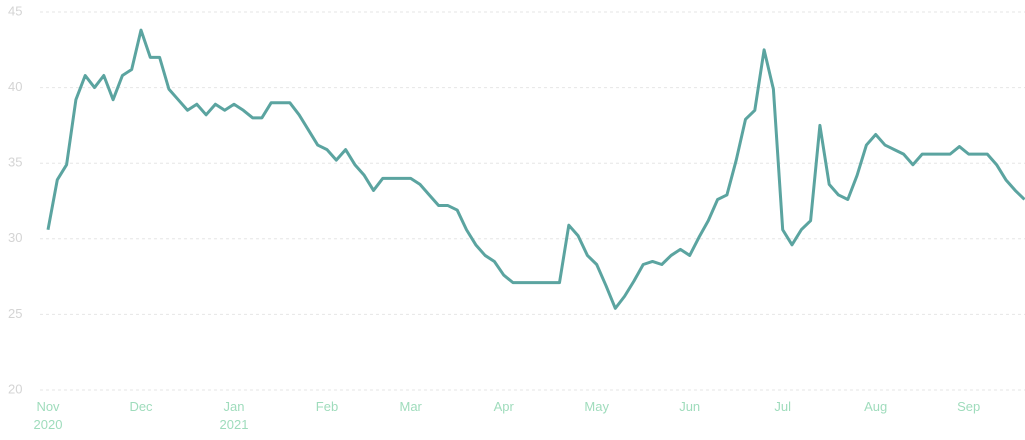  What do you see at coordinates (782, 406) in the screenshot?
I see `x-tick-label: Jul` at bounding box center [782, 406].